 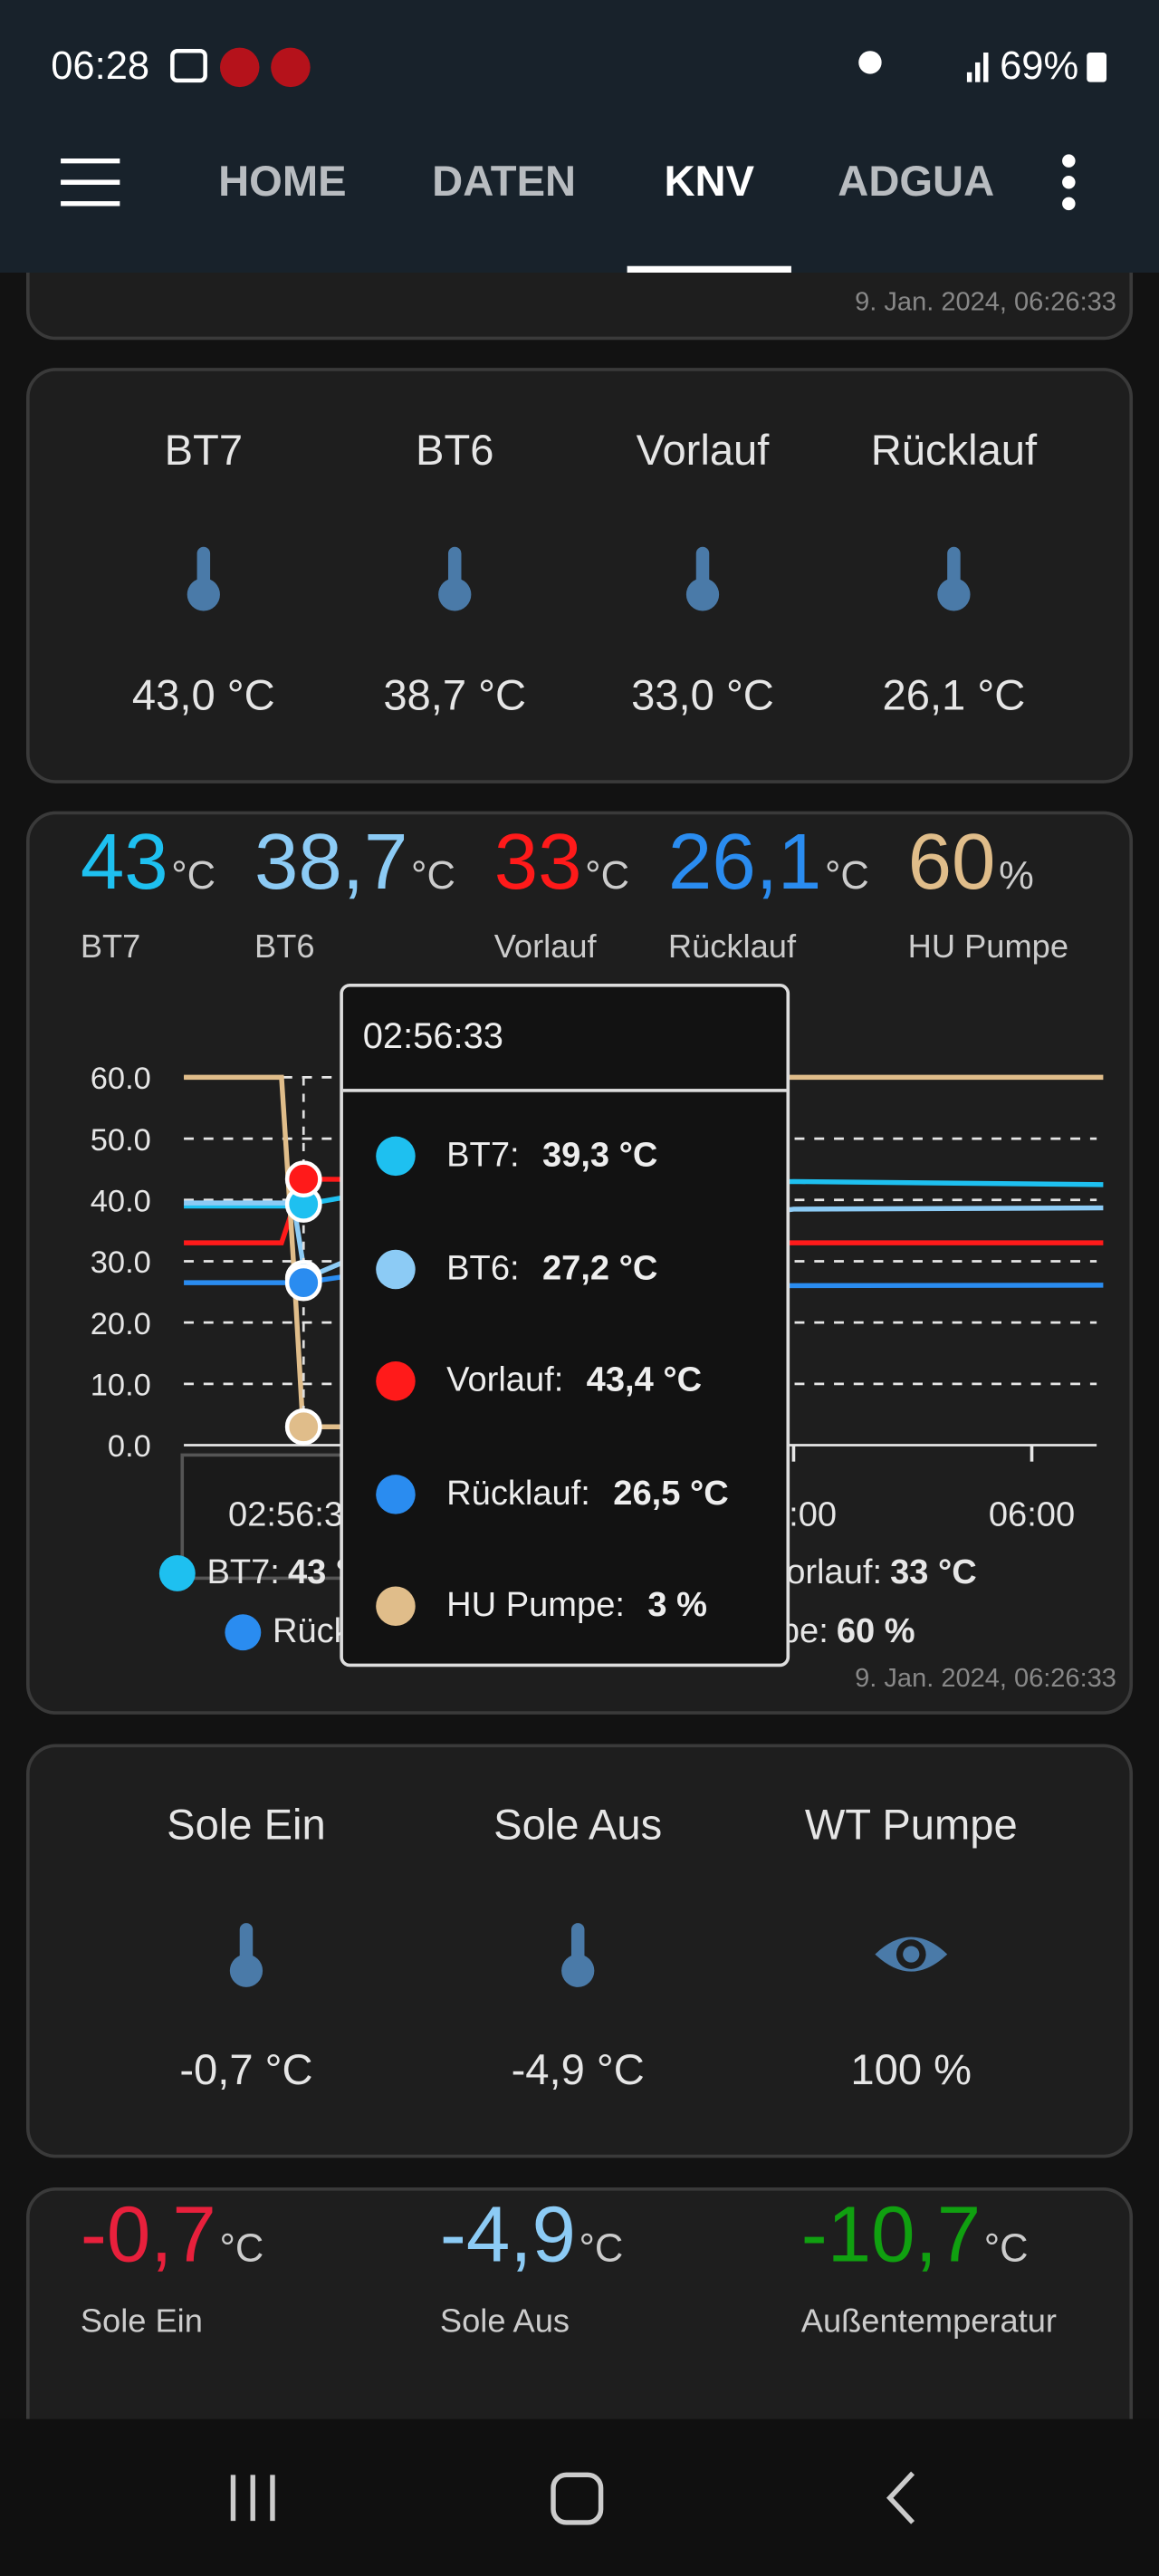 What do you see at coordinates (954, 695) in the screenshot?
I see `sensor-value: 26,1 °C` at bounding box center [954, 695].